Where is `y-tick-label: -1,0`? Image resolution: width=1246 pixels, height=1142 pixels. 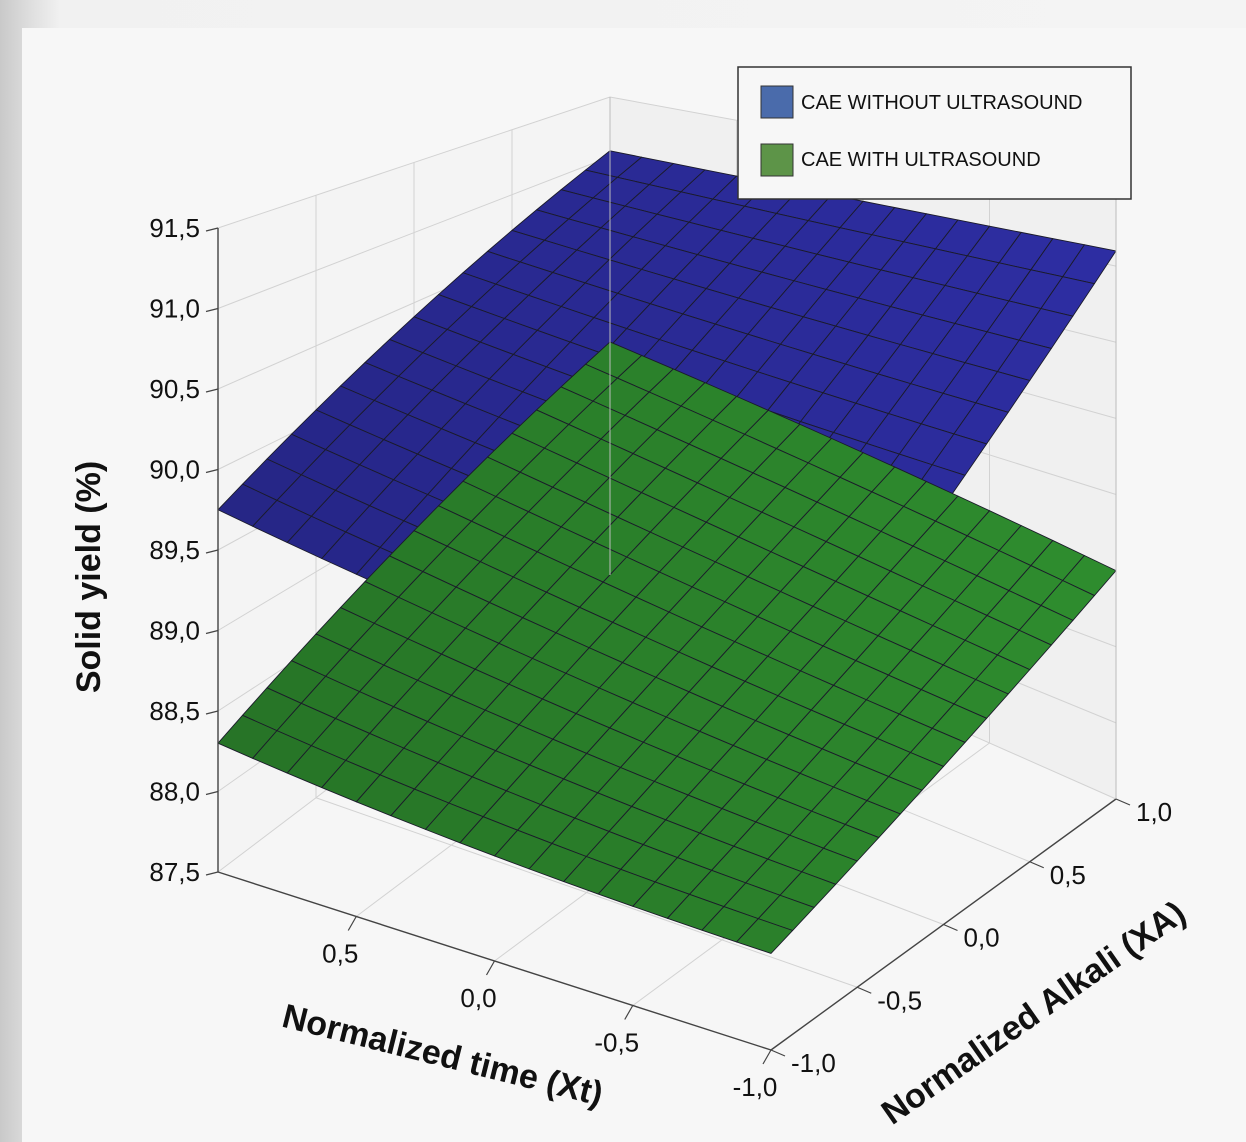 y-tick-label: -1,0 is located at coordinates (813, 1063).